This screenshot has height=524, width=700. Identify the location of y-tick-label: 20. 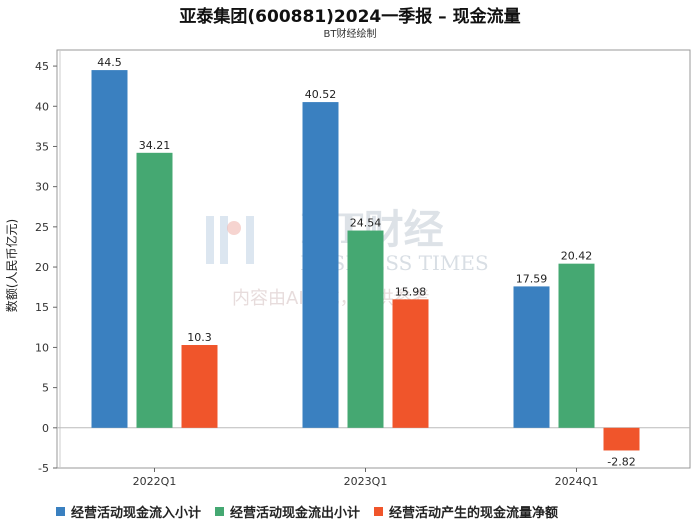
(42, 267).